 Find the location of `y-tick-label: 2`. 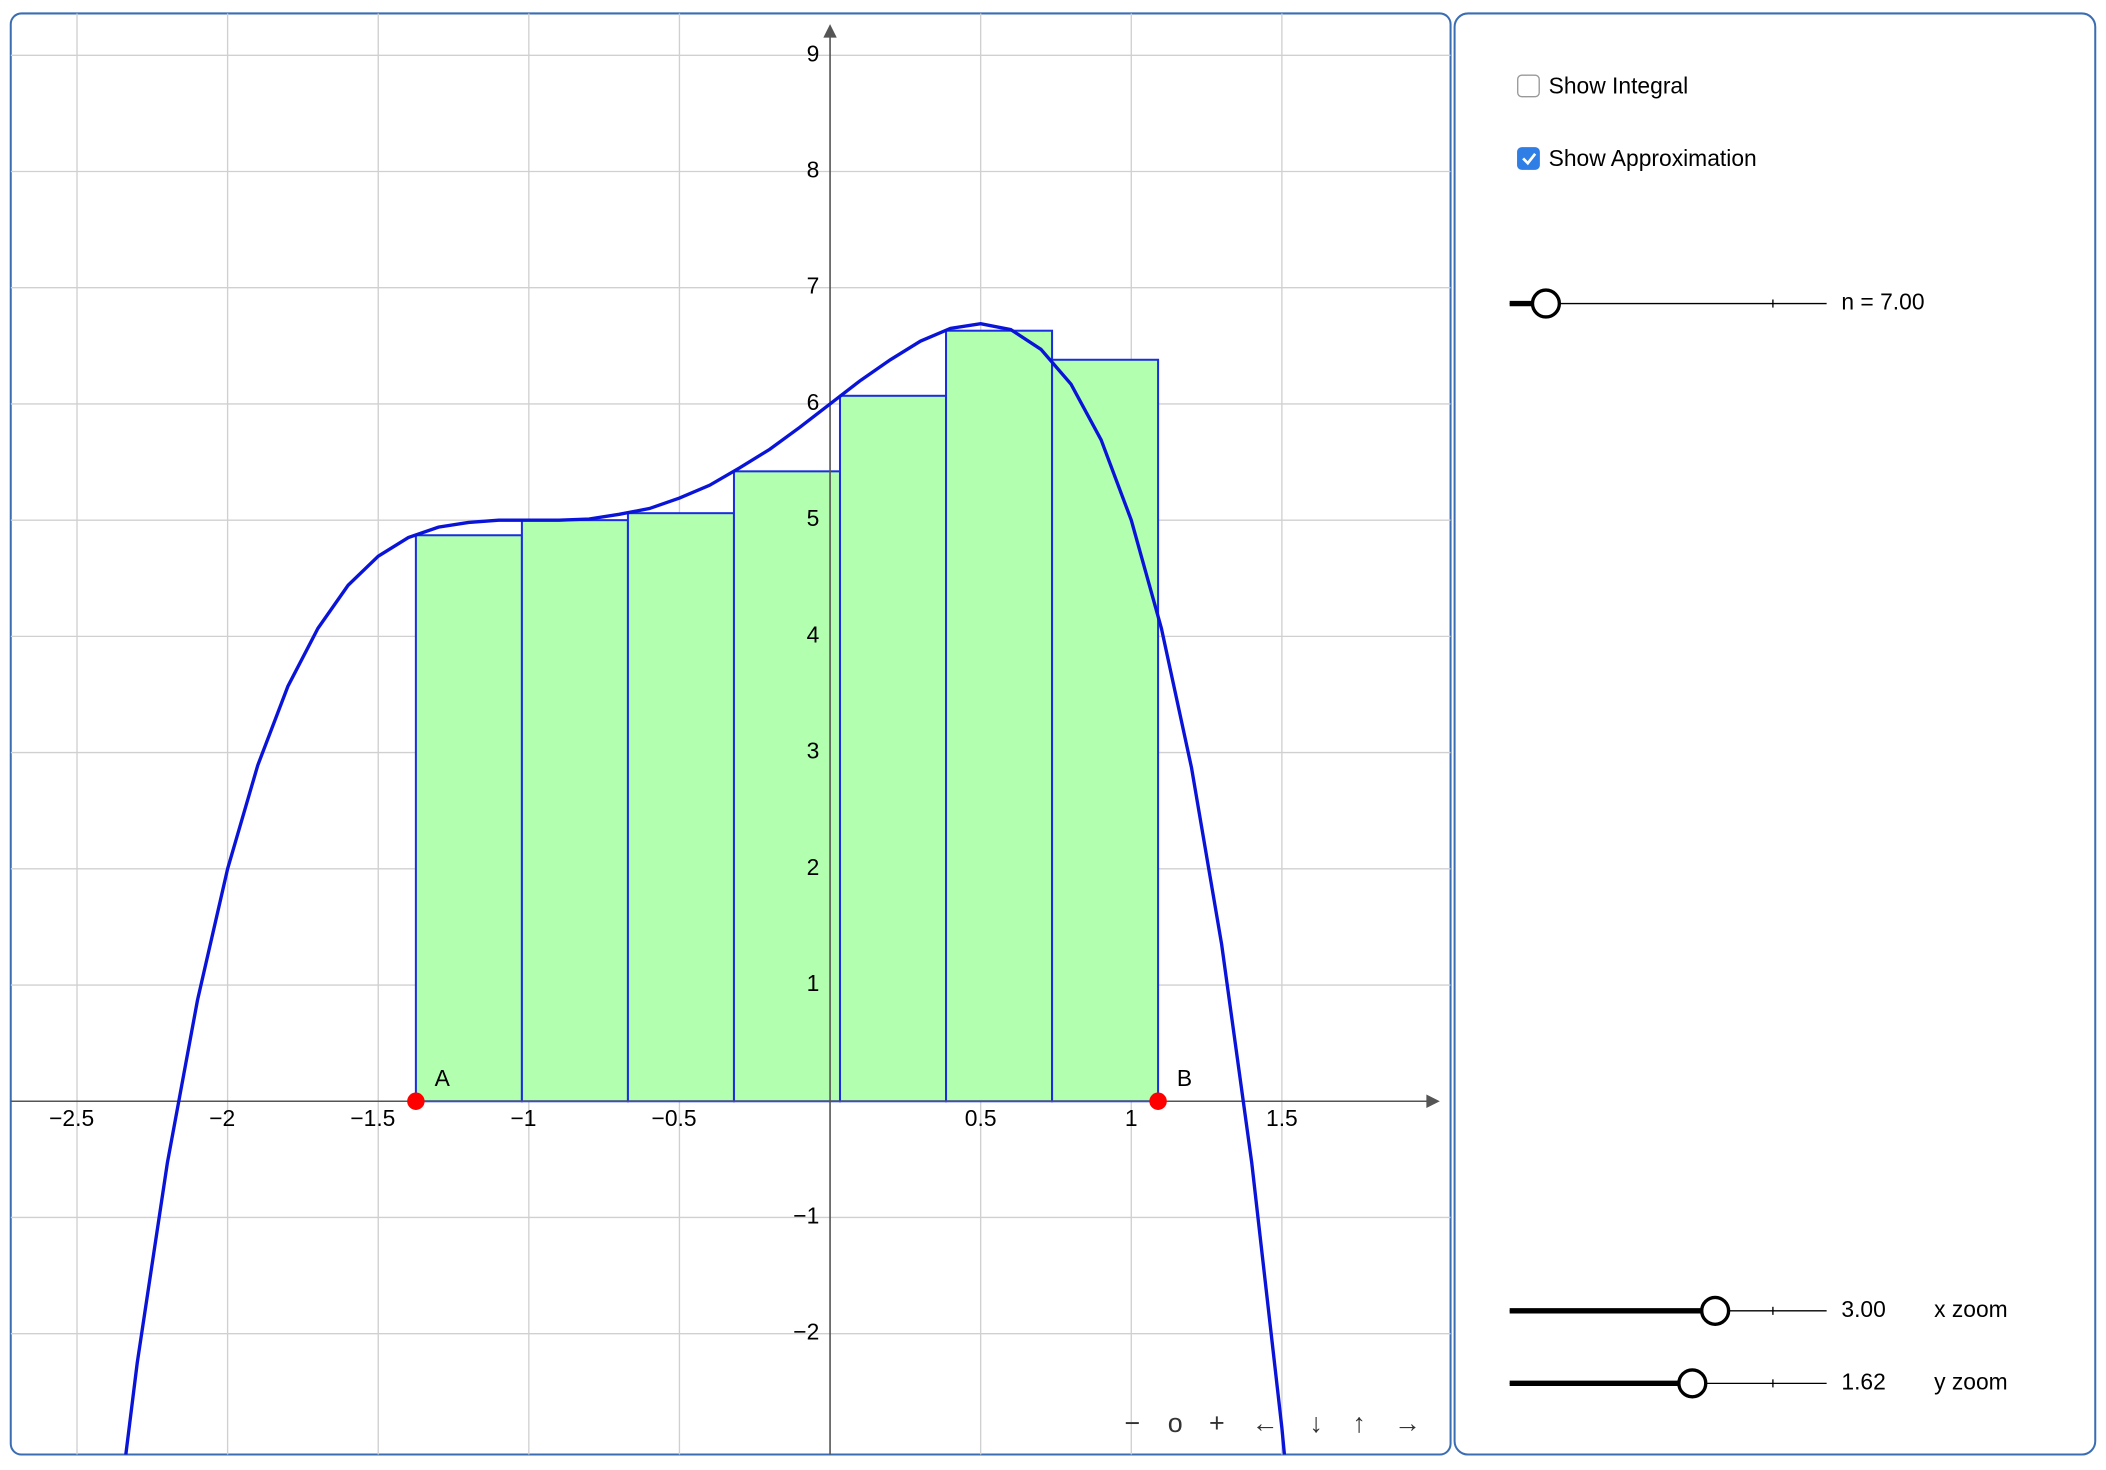

y-tick-label: 2 is located at coordinates (813, 867).